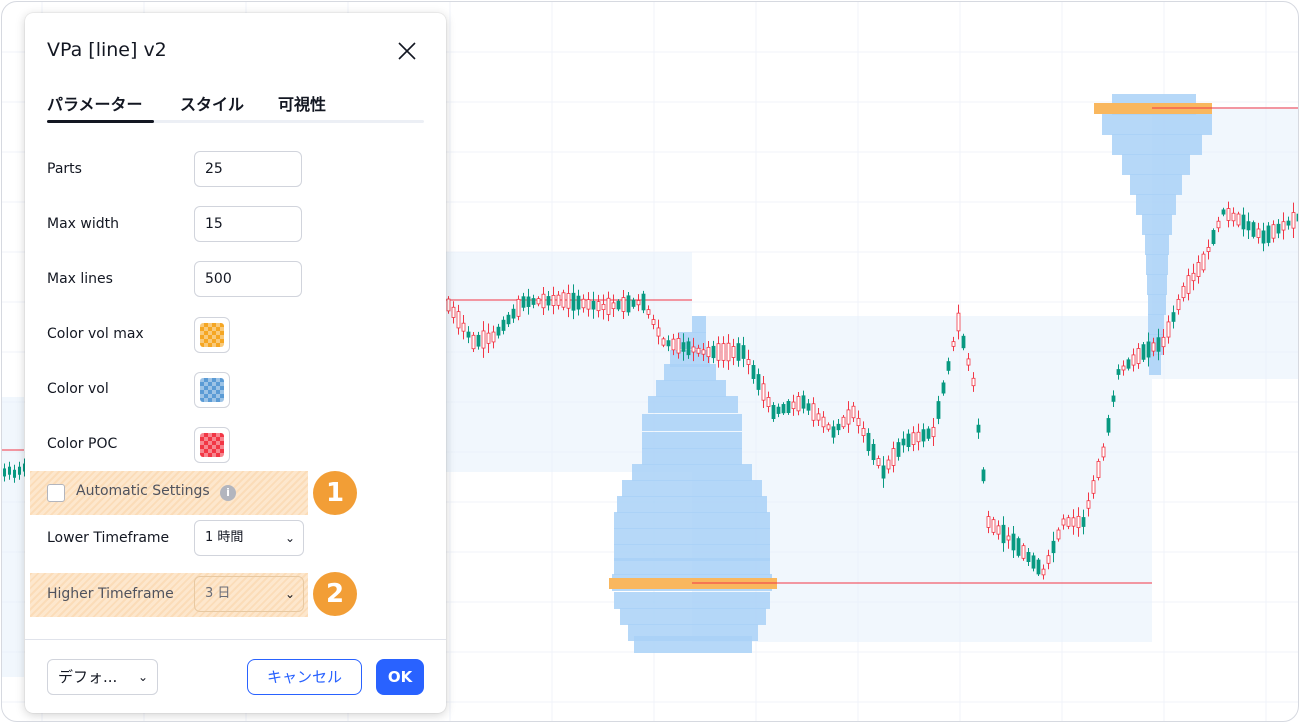 This screenshot has height=723, width=1300. I want to click on tab-style: スタイル, so click(212, 104).